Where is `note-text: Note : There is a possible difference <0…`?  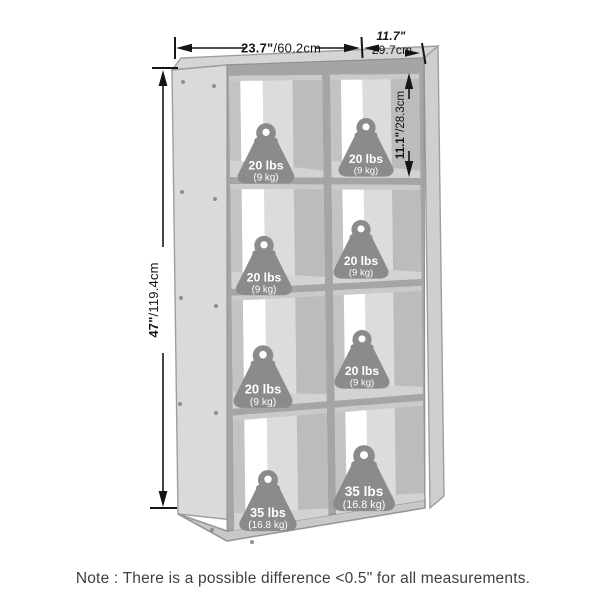 note-text: Note : There is a possible difference <0… is located at coordinates (303, 578).